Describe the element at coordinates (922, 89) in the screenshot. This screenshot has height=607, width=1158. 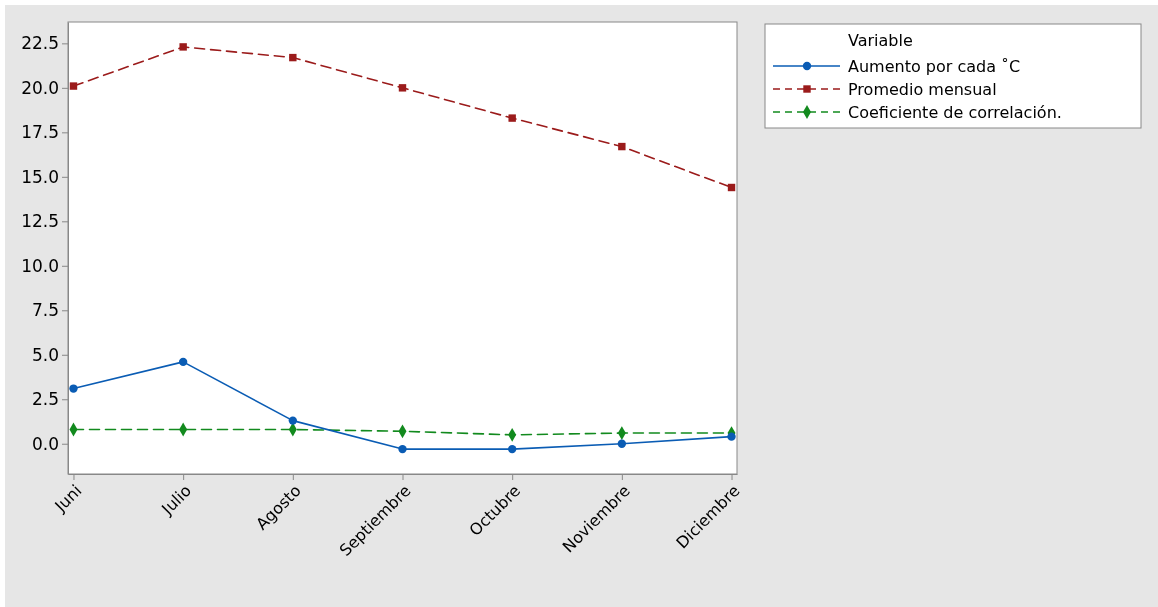
I see `legend-label: Promedio mensual` at that location.